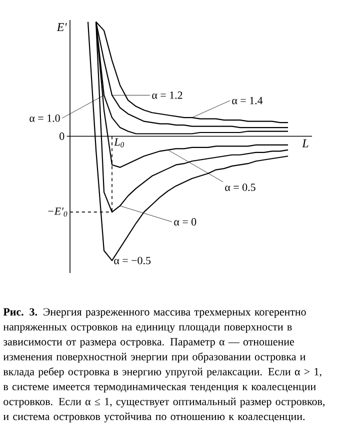 Image resolution: width=341 pixels, height=444 pixels. Describe the element at coordinates (305, 143) in the screenshot. I see `x-axis-title: L` at that location.